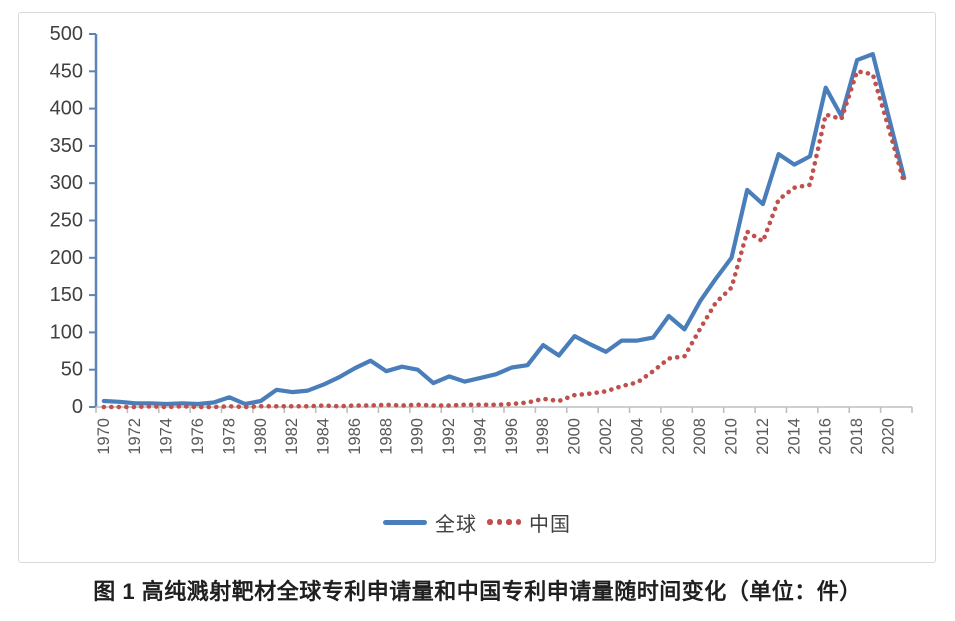 The height and width of the screenshot is (621, 955). Describe the element at coordinates (512, 436) in the screenshot. I see `x-axis-tick-label: 1996` at that location.